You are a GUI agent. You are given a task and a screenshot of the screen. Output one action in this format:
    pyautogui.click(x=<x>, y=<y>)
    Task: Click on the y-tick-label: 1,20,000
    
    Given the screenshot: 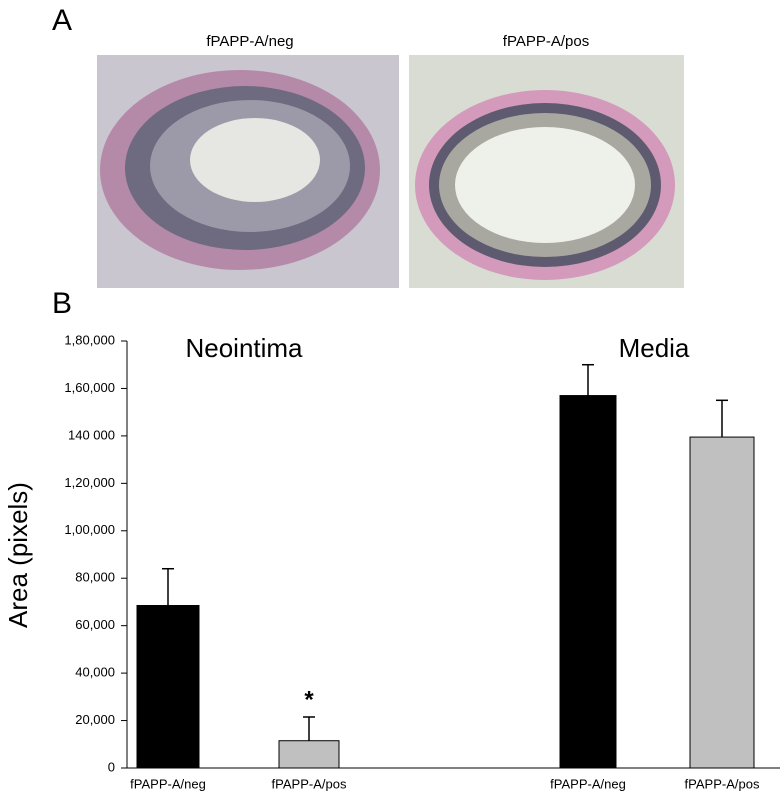 What is the action you would take?
    pyautogui.click(x=89, y=482)
    